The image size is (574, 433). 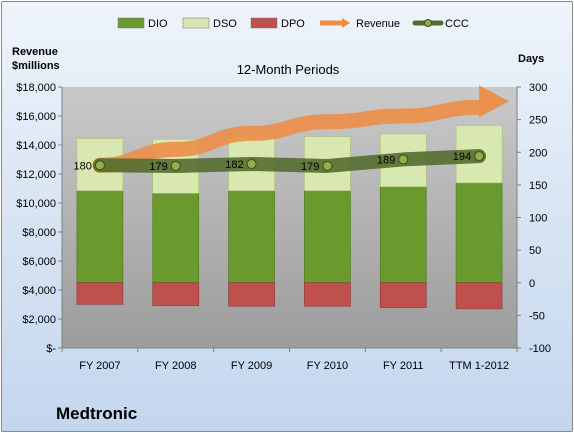 What do you see at coordinates (537, 316) in the screenshot?
I see `y-right-tick-label: -50` at bounding box center [537, 316].